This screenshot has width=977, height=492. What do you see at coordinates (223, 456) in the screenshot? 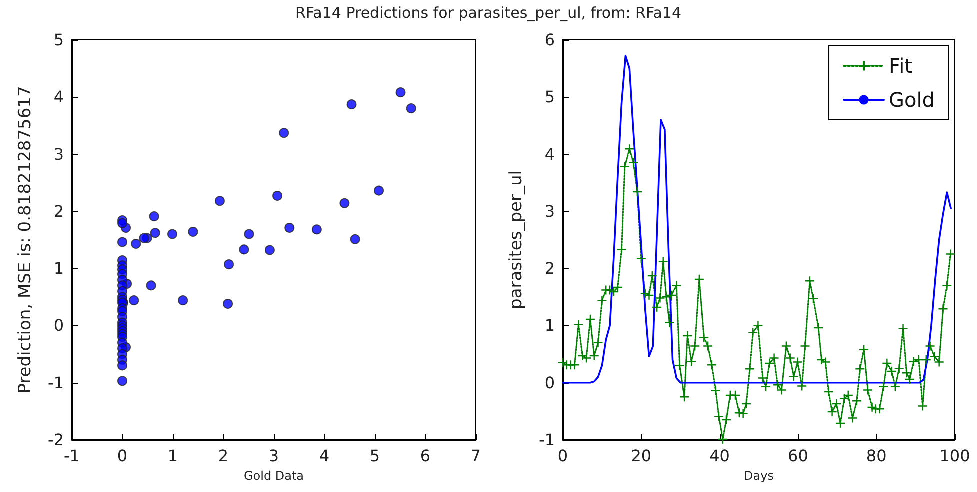
I see `x-tick-label: 2` at bounding box center [223, 456].